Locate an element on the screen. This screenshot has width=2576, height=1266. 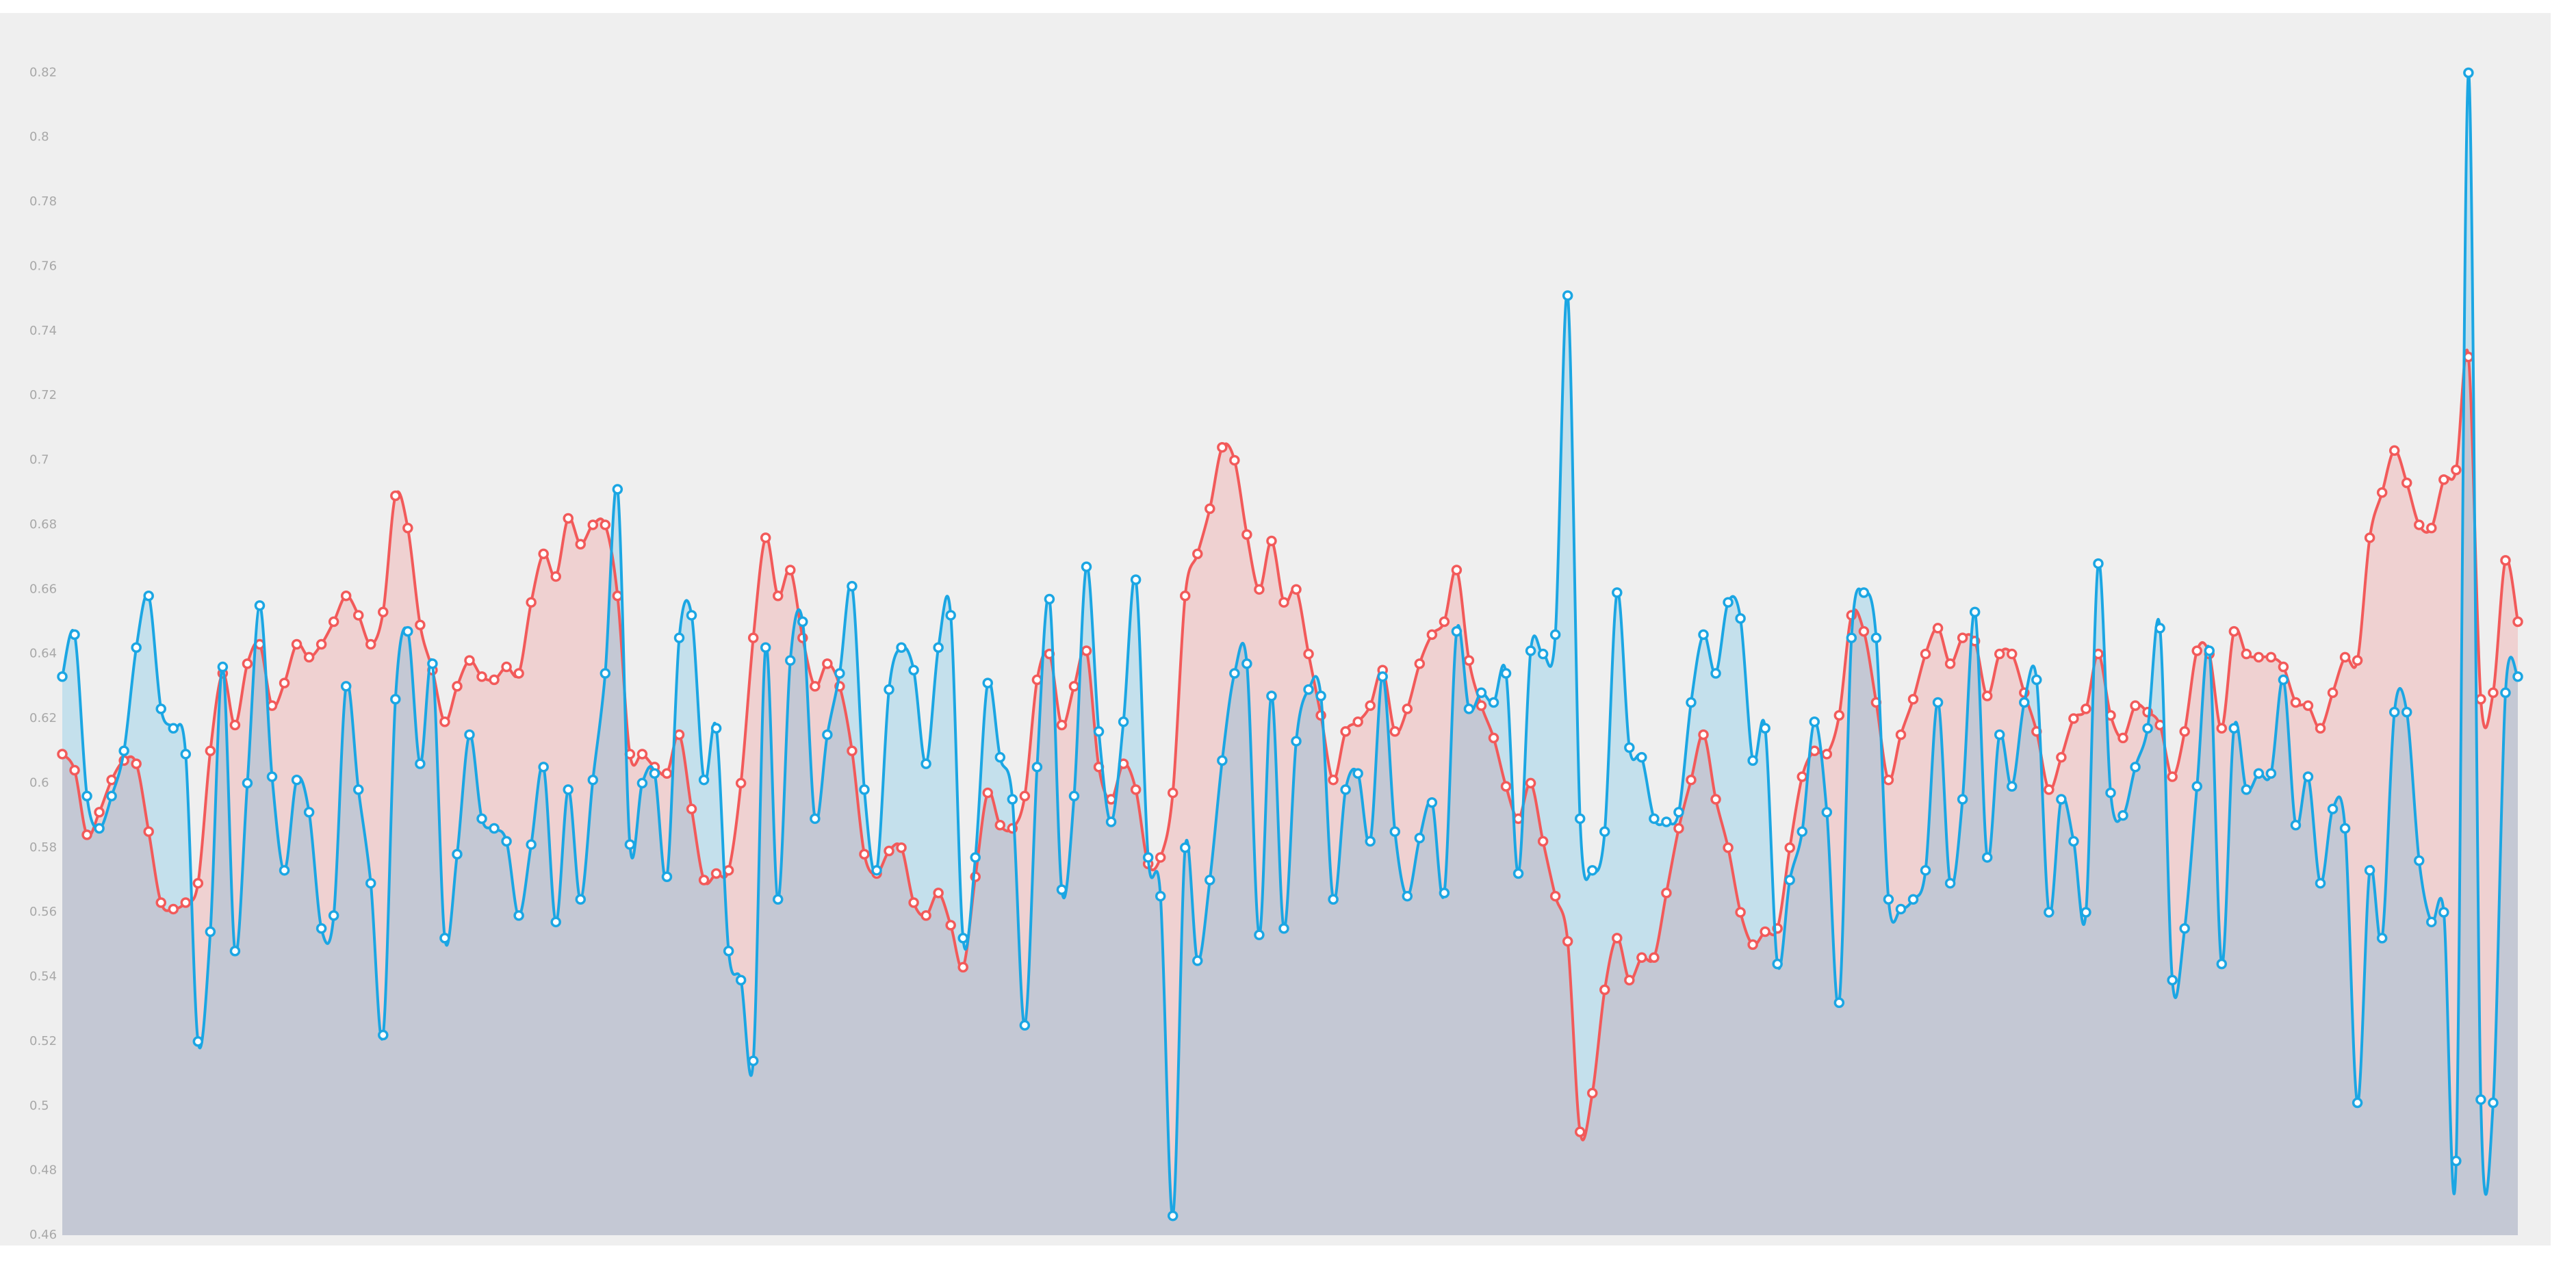
y-tick-label: 0.6 is located at coordinates (39, 782).